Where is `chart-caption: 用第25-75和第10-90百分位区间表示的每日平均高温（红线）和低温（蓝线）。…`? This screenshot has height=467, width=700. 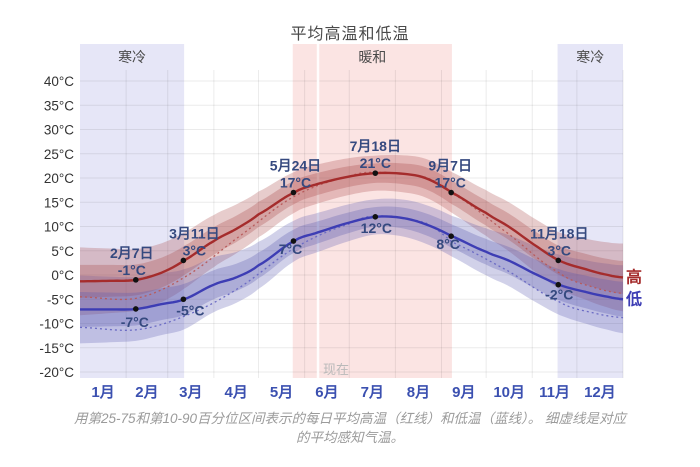 chart-caption: 用第25-75和第10-90百分位区间表示的每日平均高温（红线）和低温（蓝线）。… is located at coordinates (350, 428).